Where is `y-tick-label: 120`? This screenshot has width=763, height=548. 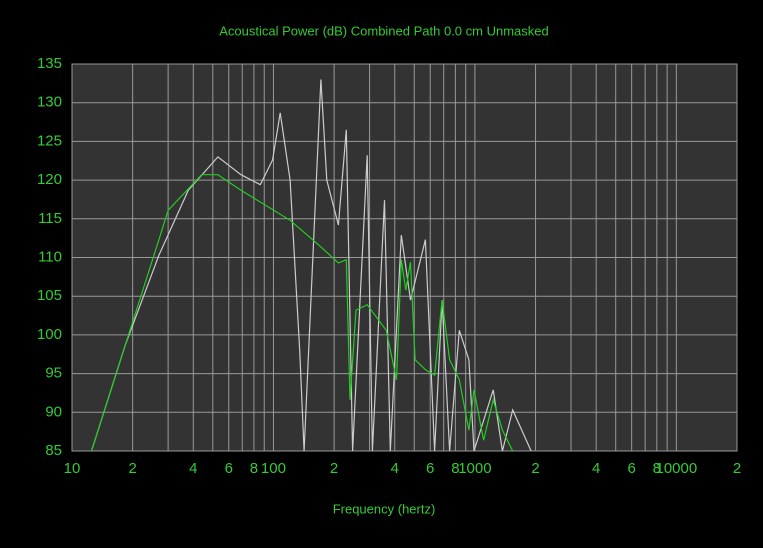
y-tick-label: 120 is located at coordinates (49, 179).